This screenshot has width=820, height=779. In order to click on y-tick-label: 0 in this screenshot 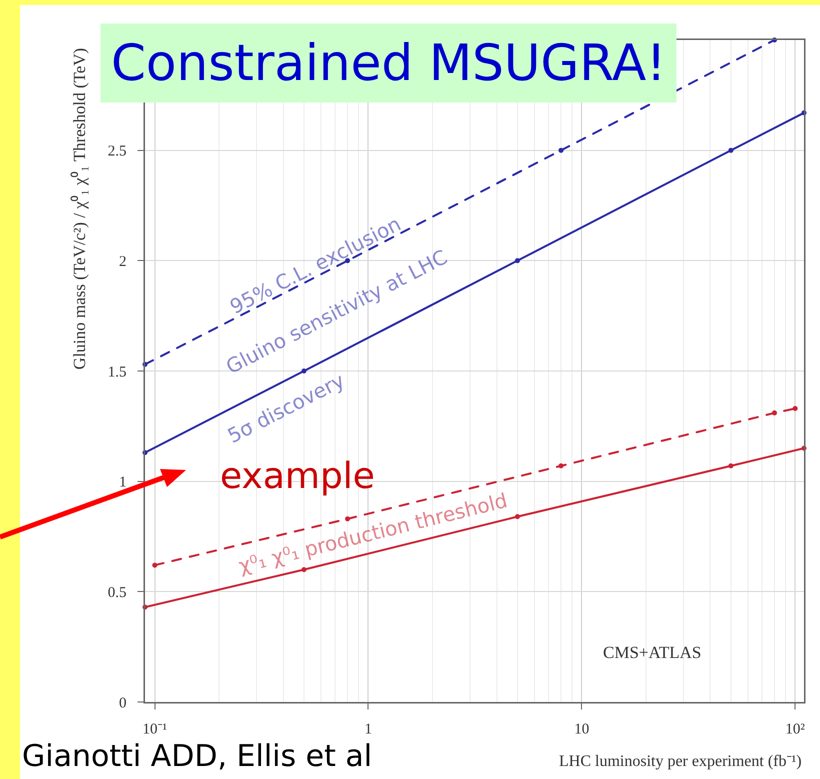, I will do `click(122, 703)`.